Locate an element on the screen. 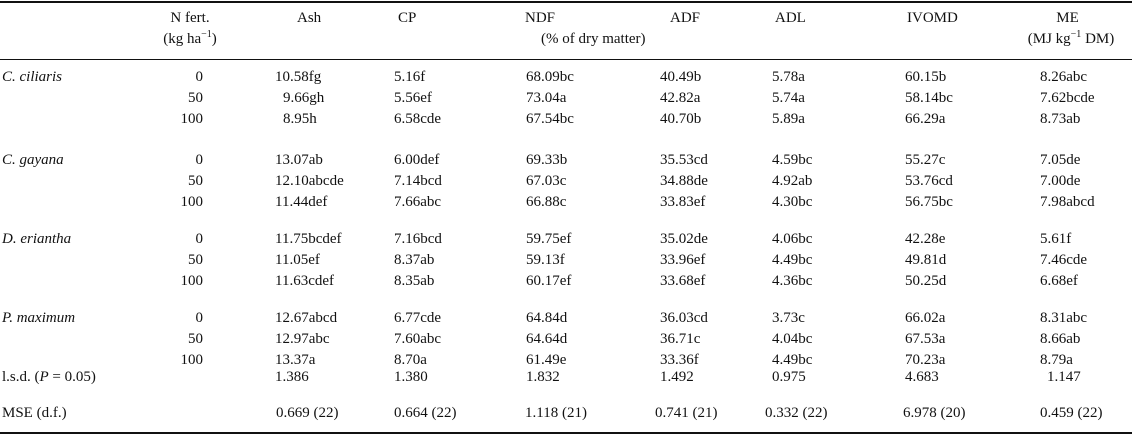  adl-cell: 4.59bc is located at coordinates (792, 160).